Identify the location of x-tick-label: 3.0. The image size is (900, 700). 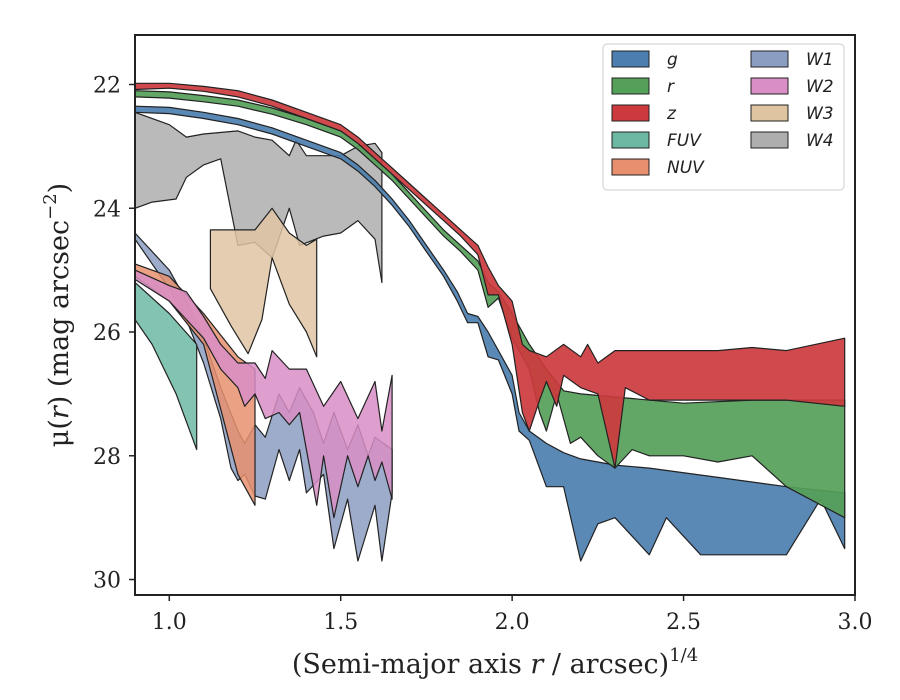
(855, 622).